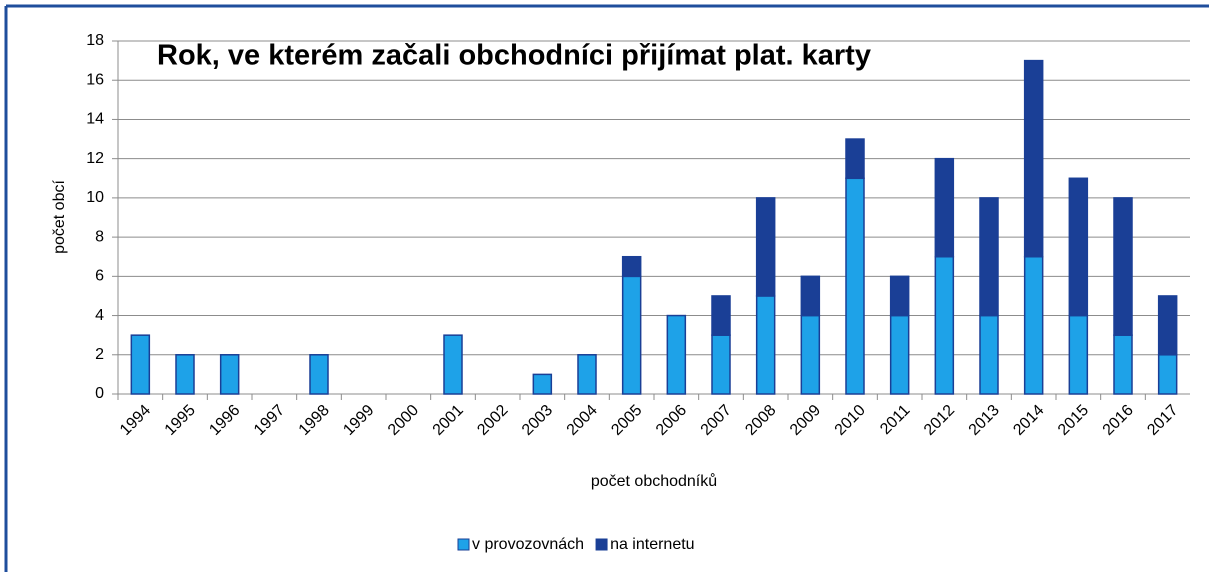  What do you see at coordinates (224, 420) in the screenshot?
I see `x-tick-label: 1996` at bounding box center [224, 420].